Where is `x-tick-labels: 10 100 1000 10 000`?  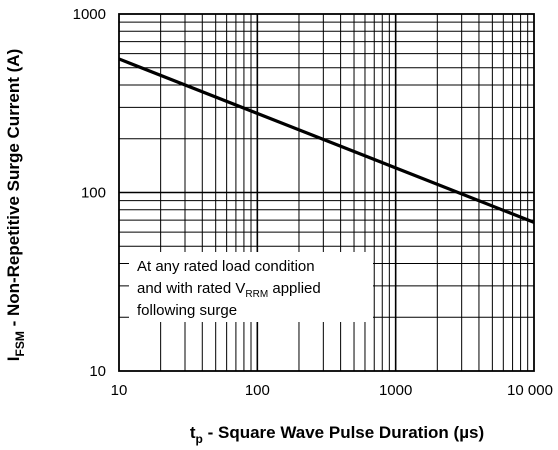
x-tick-labels: 10 100 1000 10 000 is located at coordinates (332, 390).